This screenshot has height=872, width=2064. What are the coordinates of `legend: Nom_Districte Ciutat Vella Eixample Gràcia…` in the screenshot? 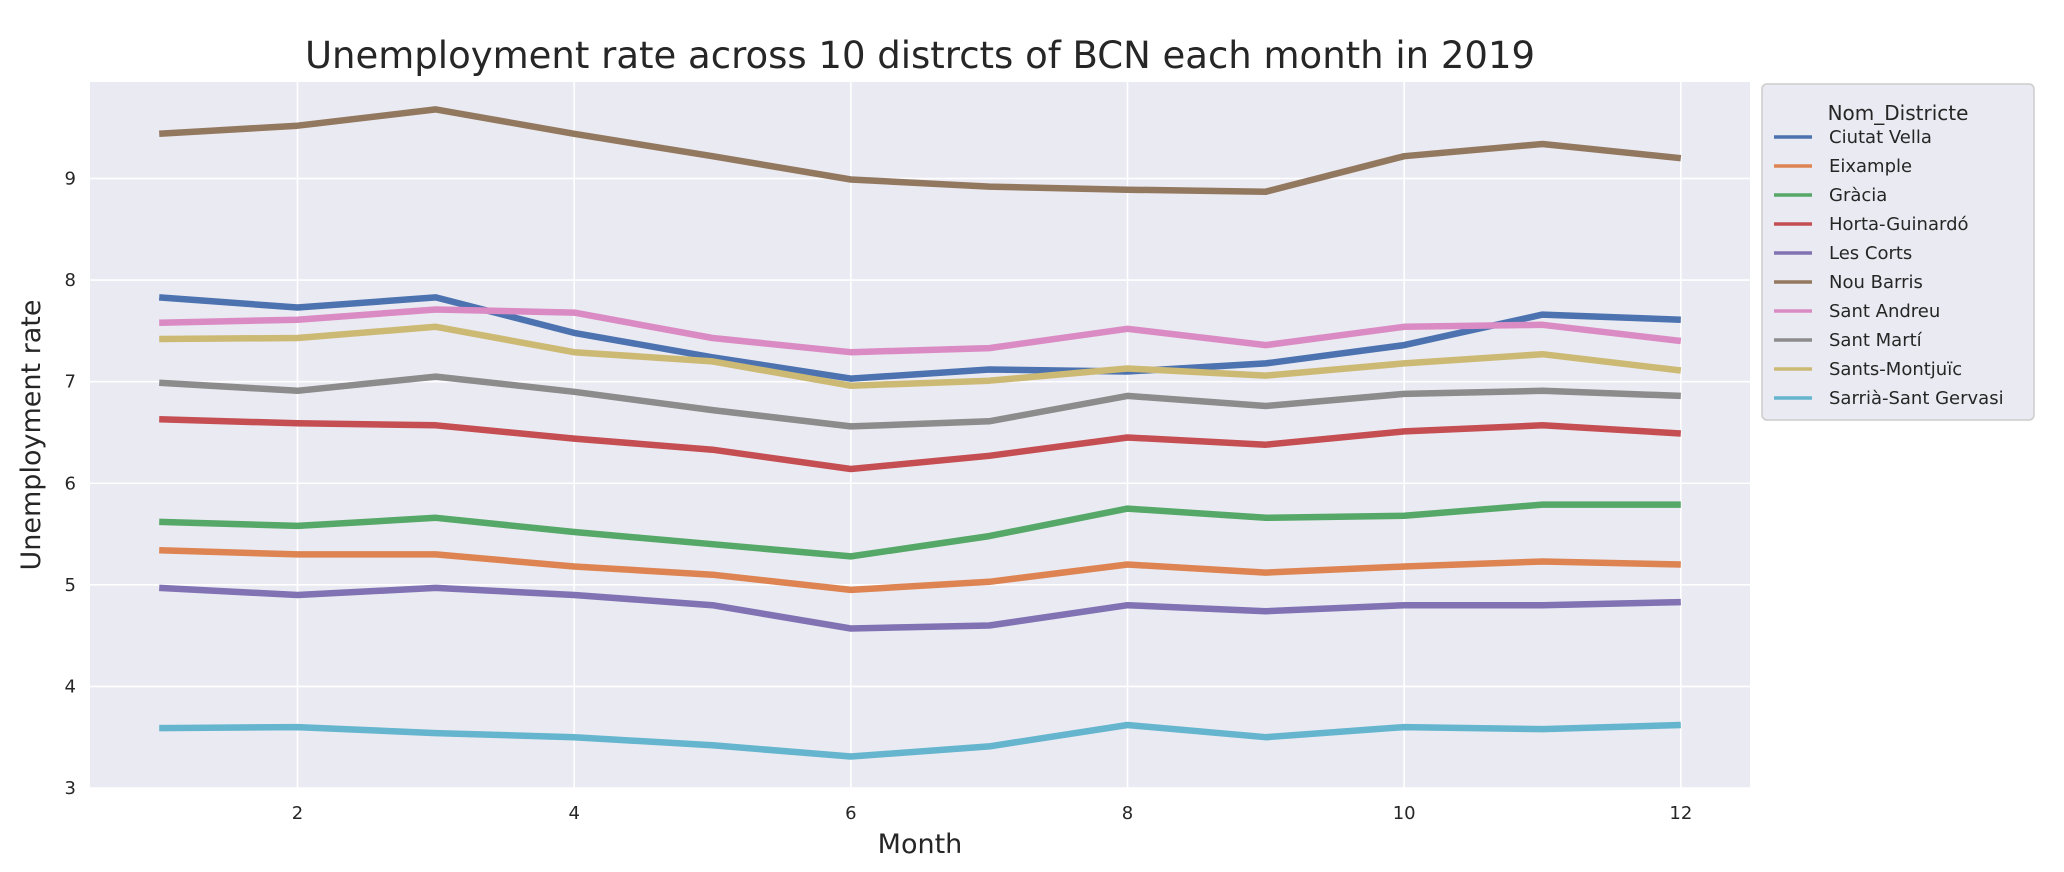 It's located at (1898, 252).